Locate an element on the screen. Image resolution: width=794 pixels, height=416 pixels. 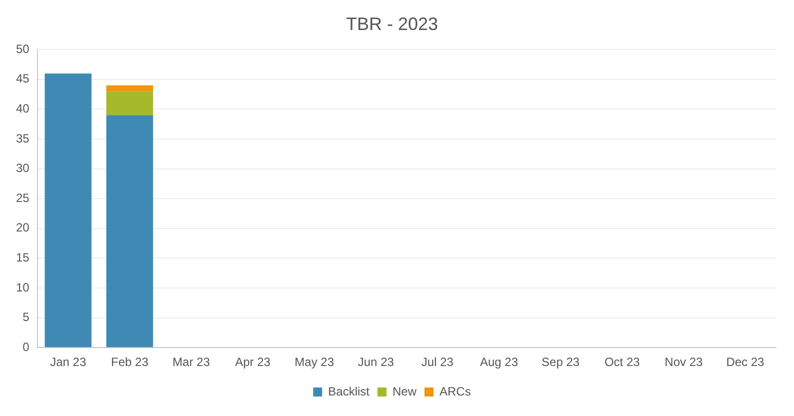
x-tick-label: Sep 23 is located at coordinates (561, 362).